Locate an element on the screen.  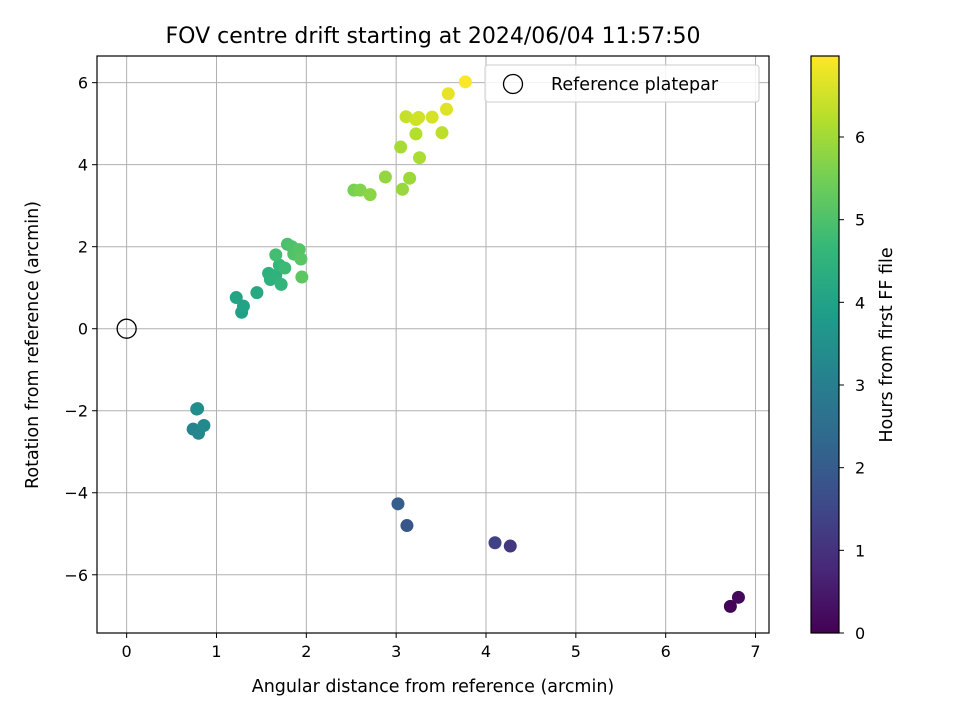
x-axis-label: Angular distance from reference (arcmin) is located at coordinates (433, 687).